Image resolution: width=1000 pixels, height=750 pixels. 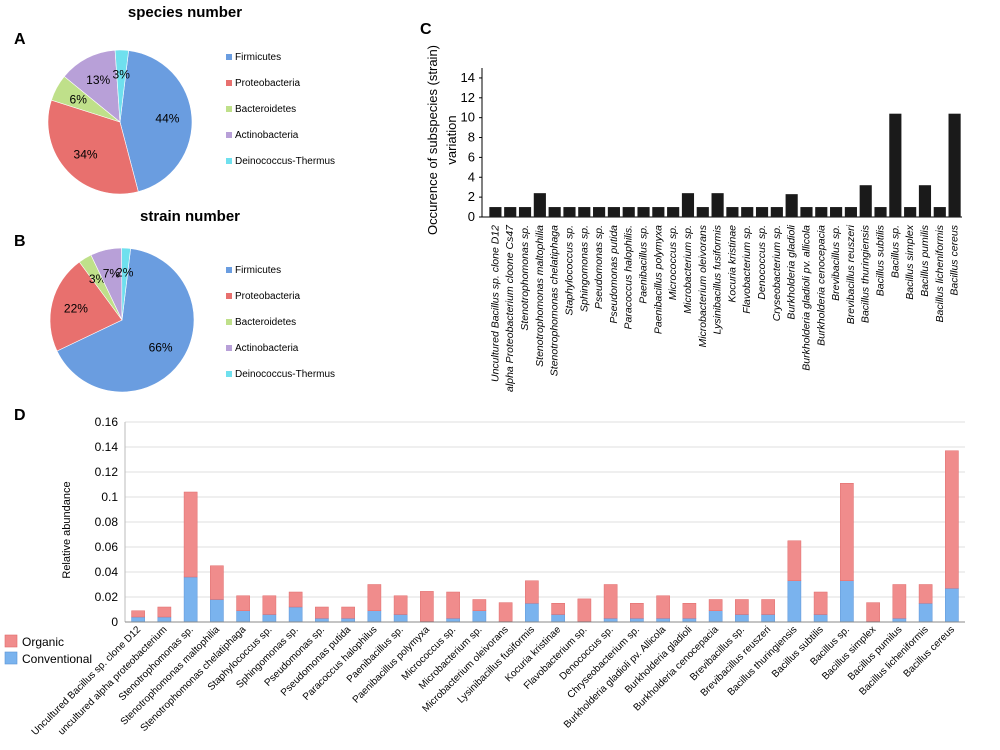 I want to click on pie-a-legend-label-deinococcus: Deinococcus-Thermus, so click(x=285, y=161).